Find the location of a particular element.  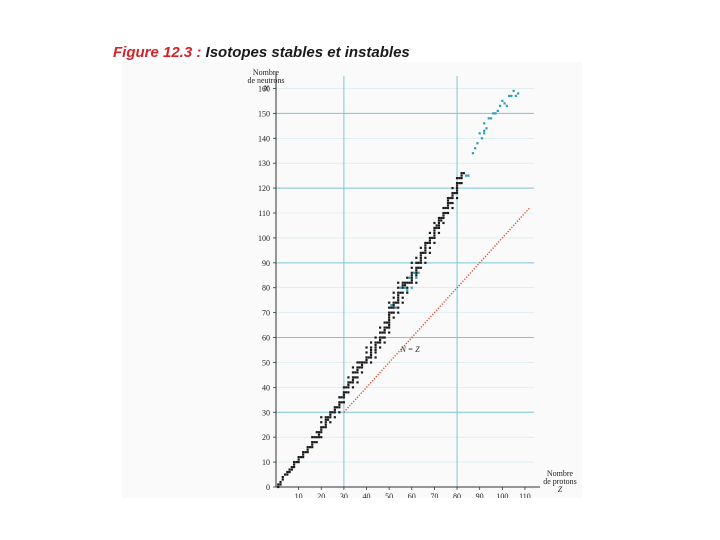

x-tick-label-50: 50 is located at coordinates (389, 495).